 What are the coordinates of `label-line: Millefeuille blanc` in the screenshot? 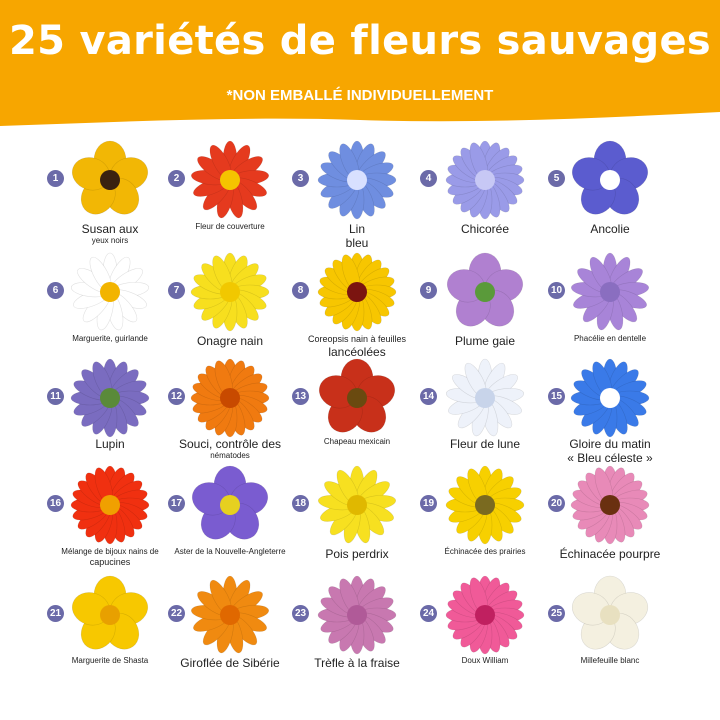 It's located at (610, 660).